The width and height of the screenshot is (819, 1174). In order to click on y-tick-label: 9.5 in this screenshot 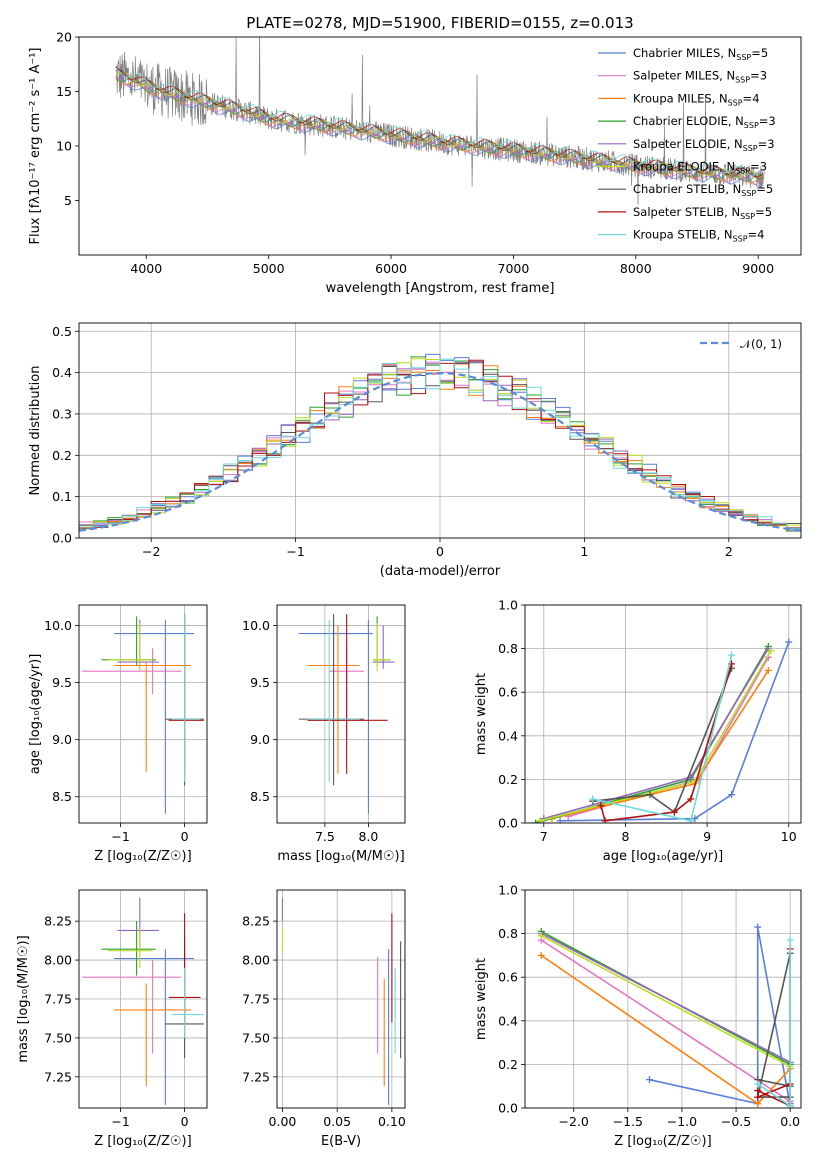, I will do `click(62, 682)`.